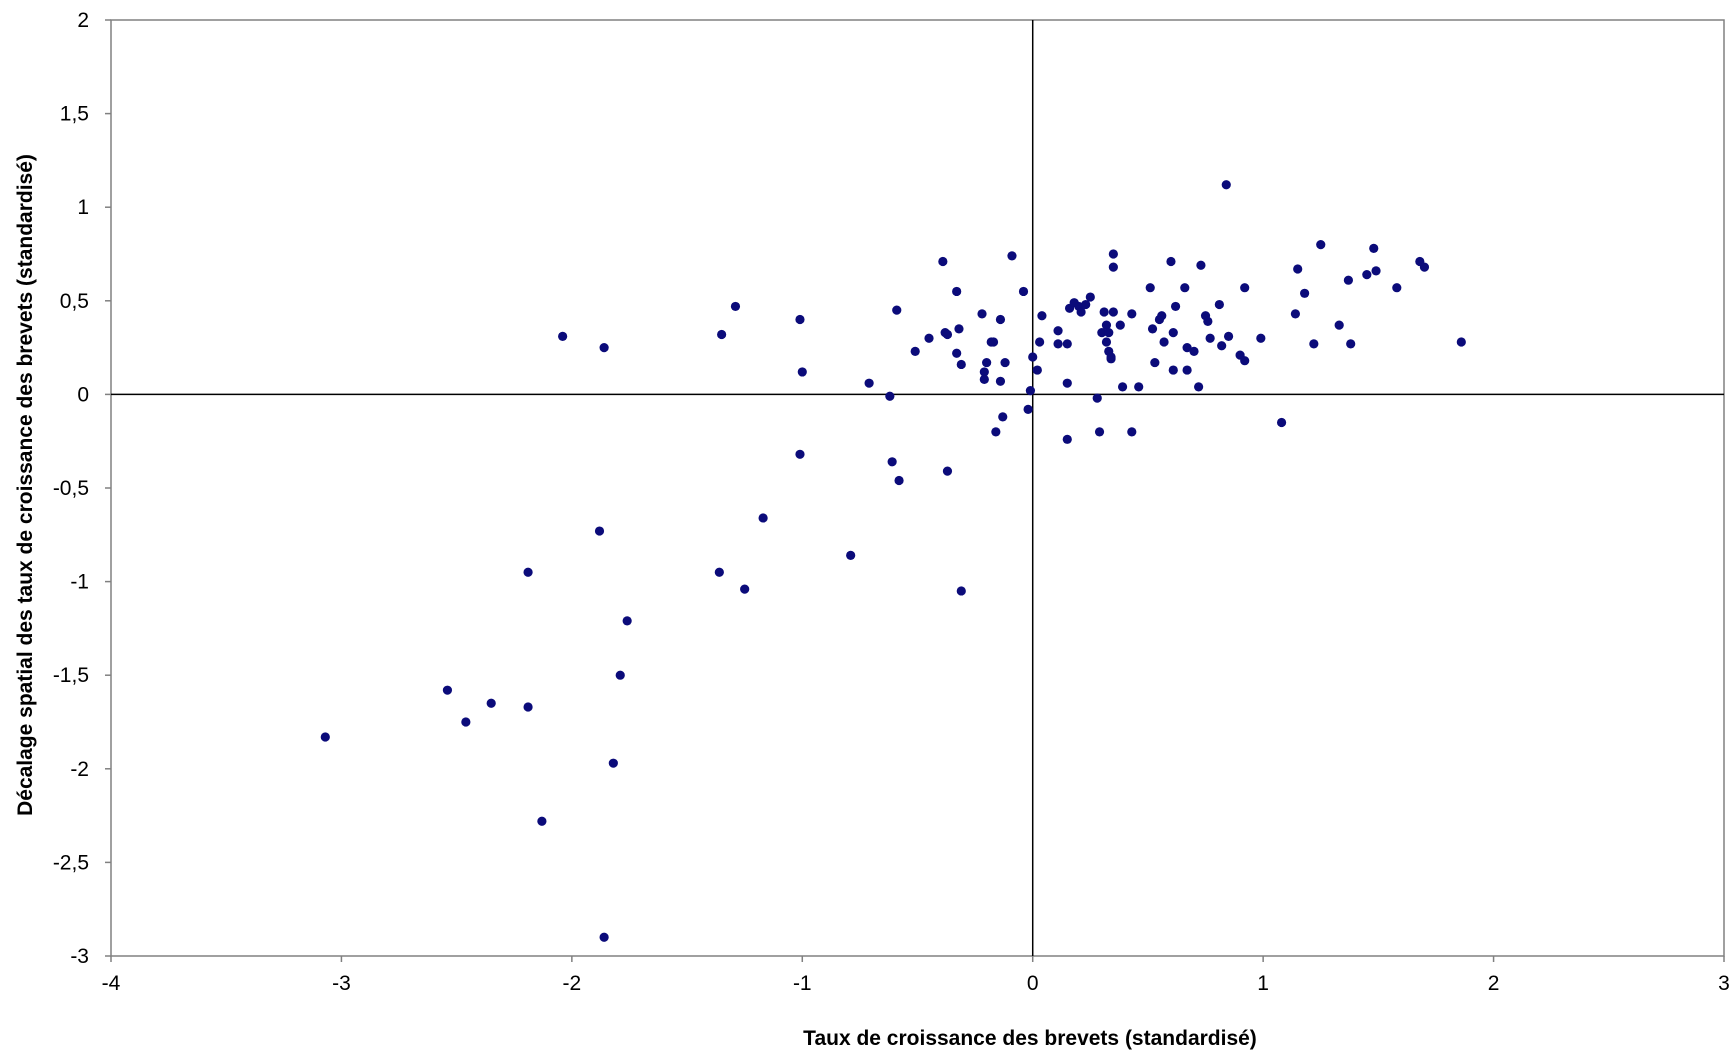  What do you see at coordinates (572, 983) in the screenshot?
I see `x-tick-label: -2` at bounding box center [572, 983].